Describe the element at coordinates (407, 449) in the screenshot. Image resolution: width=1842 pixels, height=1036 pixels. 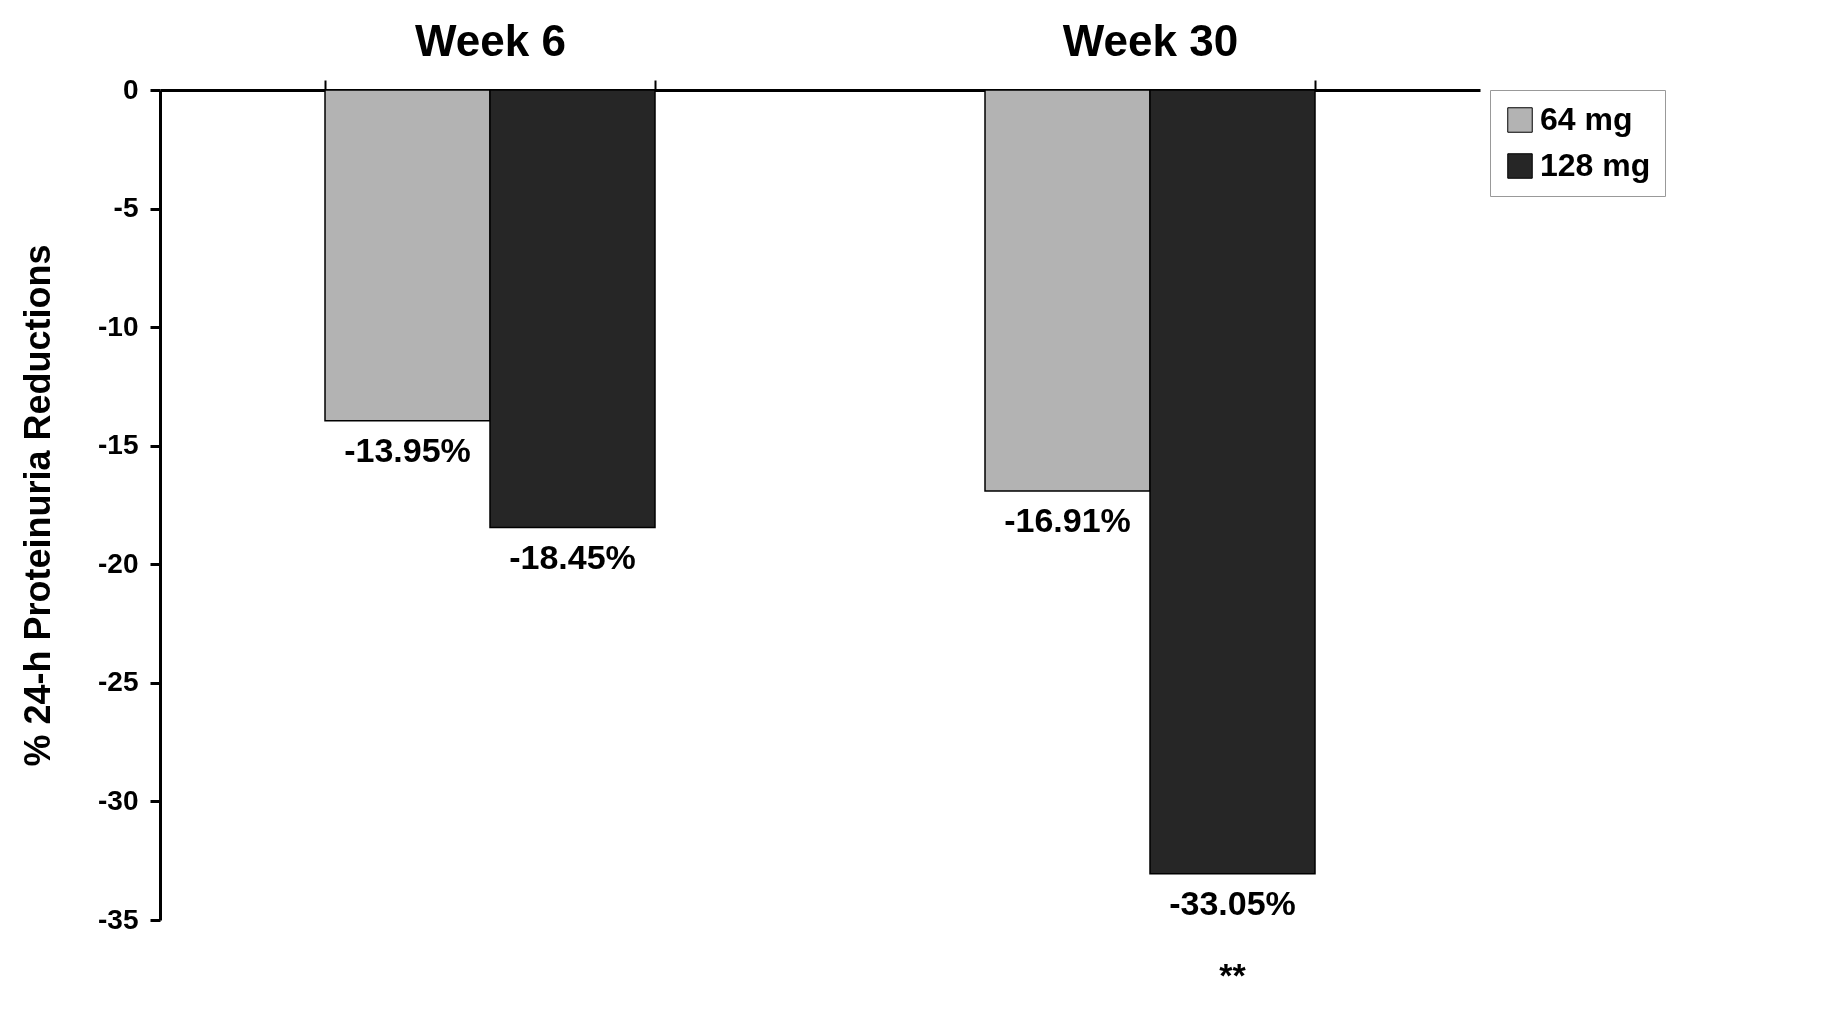
I see `data-label: -13.95%` at that location.